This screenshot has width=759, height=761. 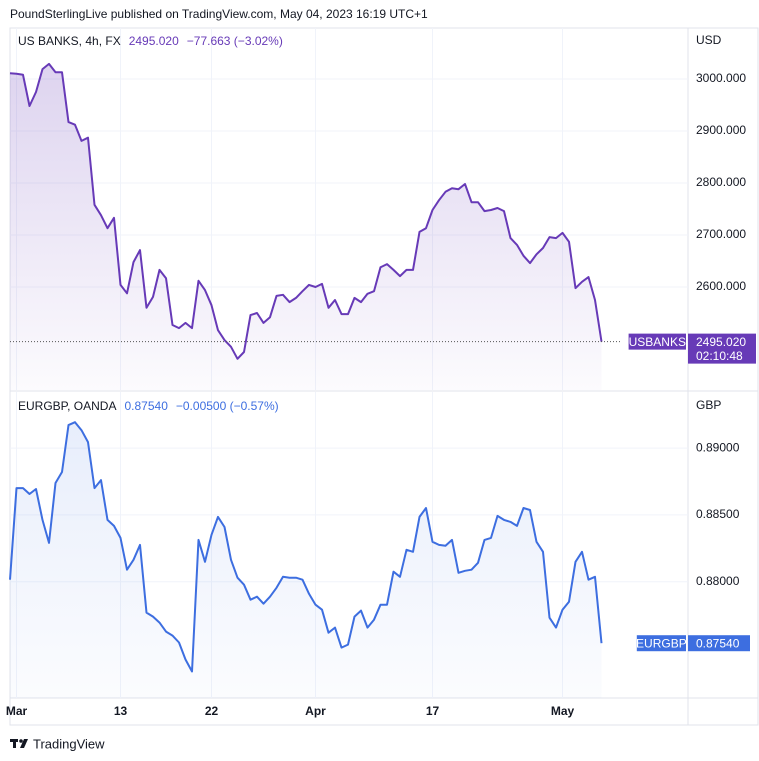 What do you see at coordinates (19, 743) in the screenshot?
I see `logo` at bounding box center [19, 743].